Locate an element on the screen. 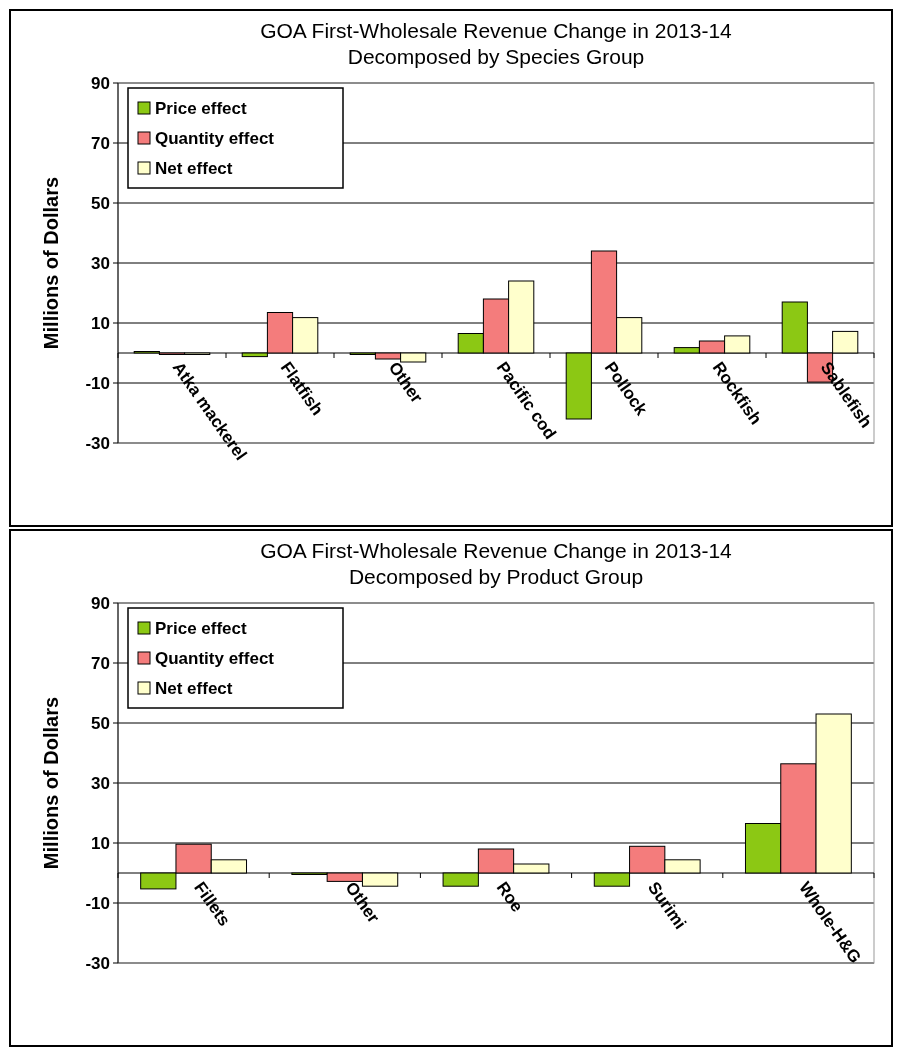 Image resolution: width=902 pixels, height=1059 pixels. chart-title: GOA First-Wholesale Revenue Change in 2013-14 Decomposed by Species Group is located at coordinates (496, 43).